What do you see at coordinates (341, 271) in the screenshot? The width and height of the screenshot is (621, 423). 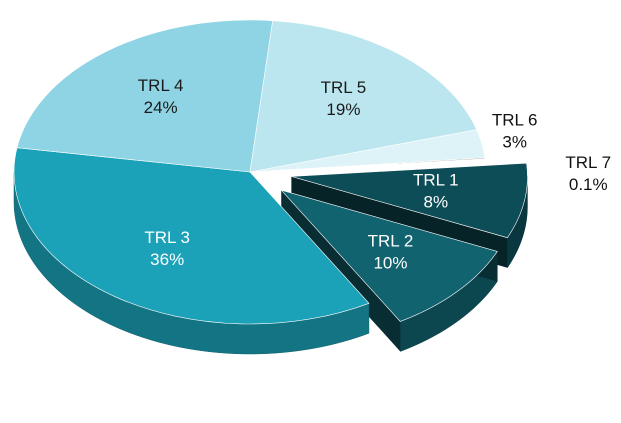 I see `slice-face` at bounding box center [341, 271].